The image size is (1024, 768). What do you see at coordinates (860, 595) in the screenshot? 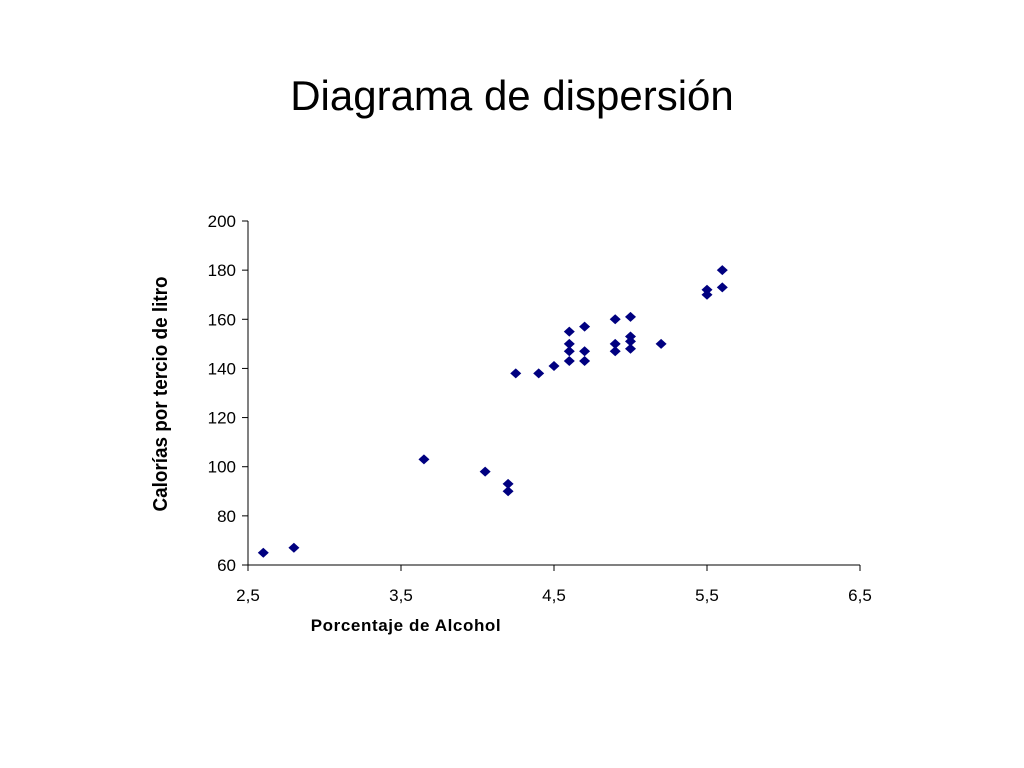
I see `x-tick-label: 6,5` at bounding box center [860, 595].